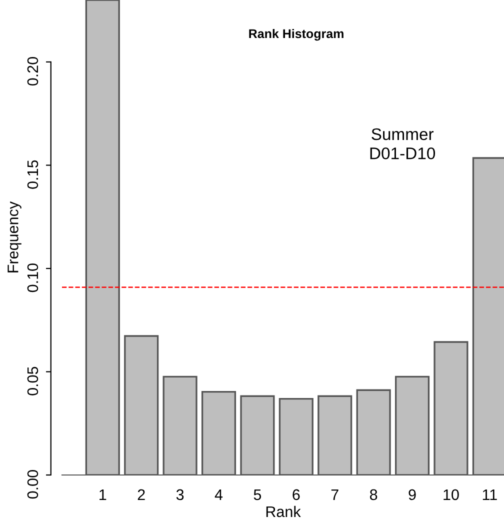 Image resolution: width=504 pixels, height=523 pixels. I want to click on x-tick-label: 10, so click(451, 494).